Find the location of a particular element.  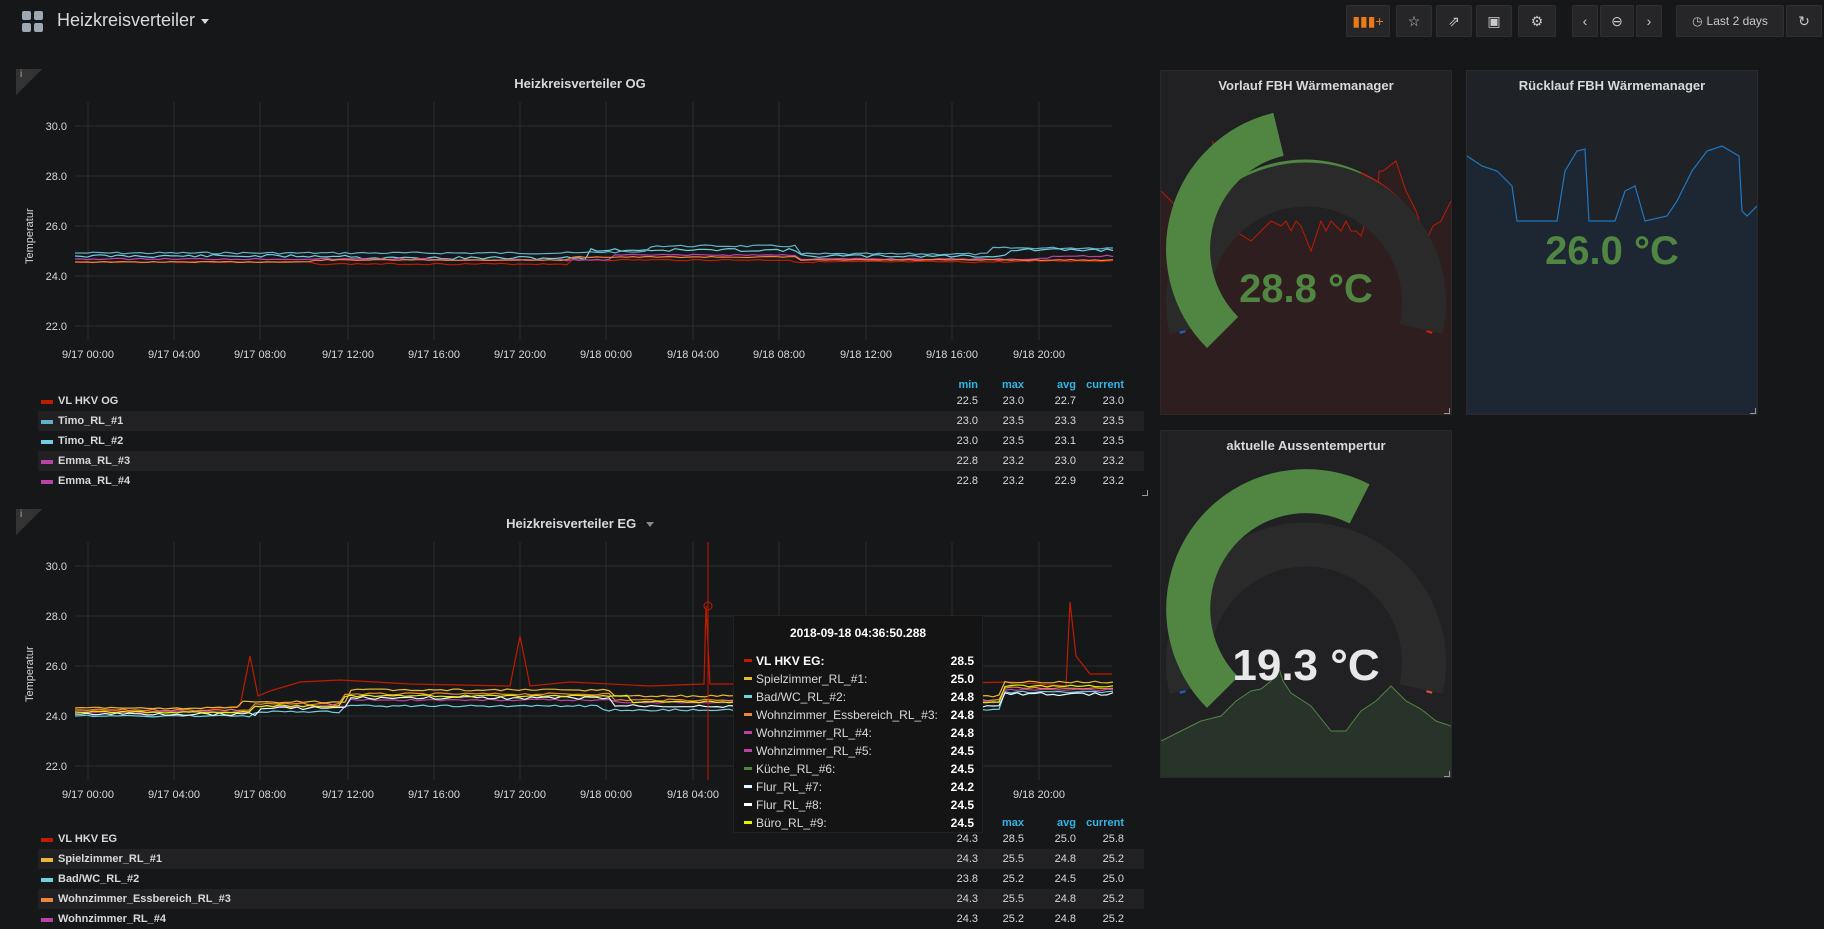

dashboard-grid-icon is located at coordinates (33, 22).